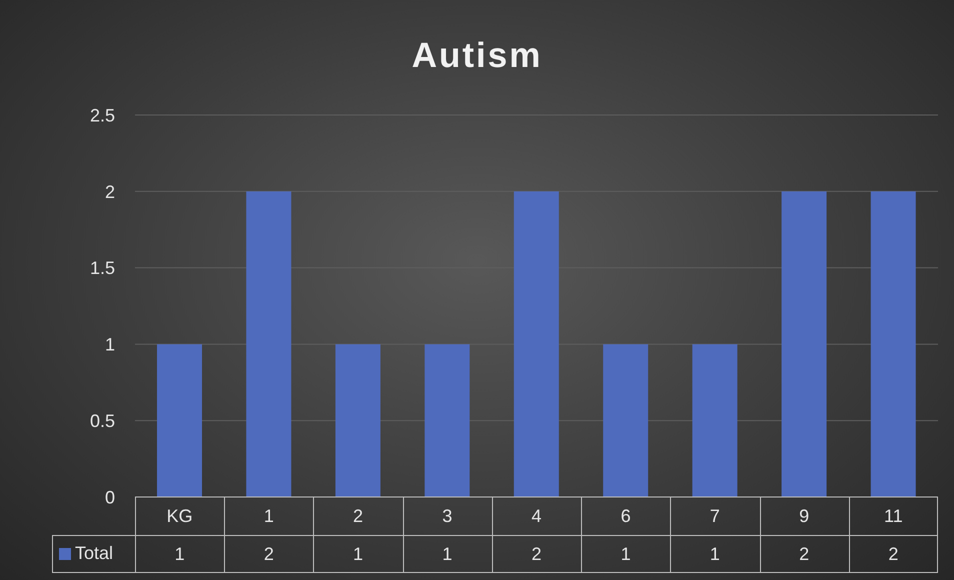 The height and width of the screenshot is (580, 954). What do you see at coordinates (102, 115) in the screenshot?
I see `y-tick-label: 2.5` at bounding box center [102, 115].